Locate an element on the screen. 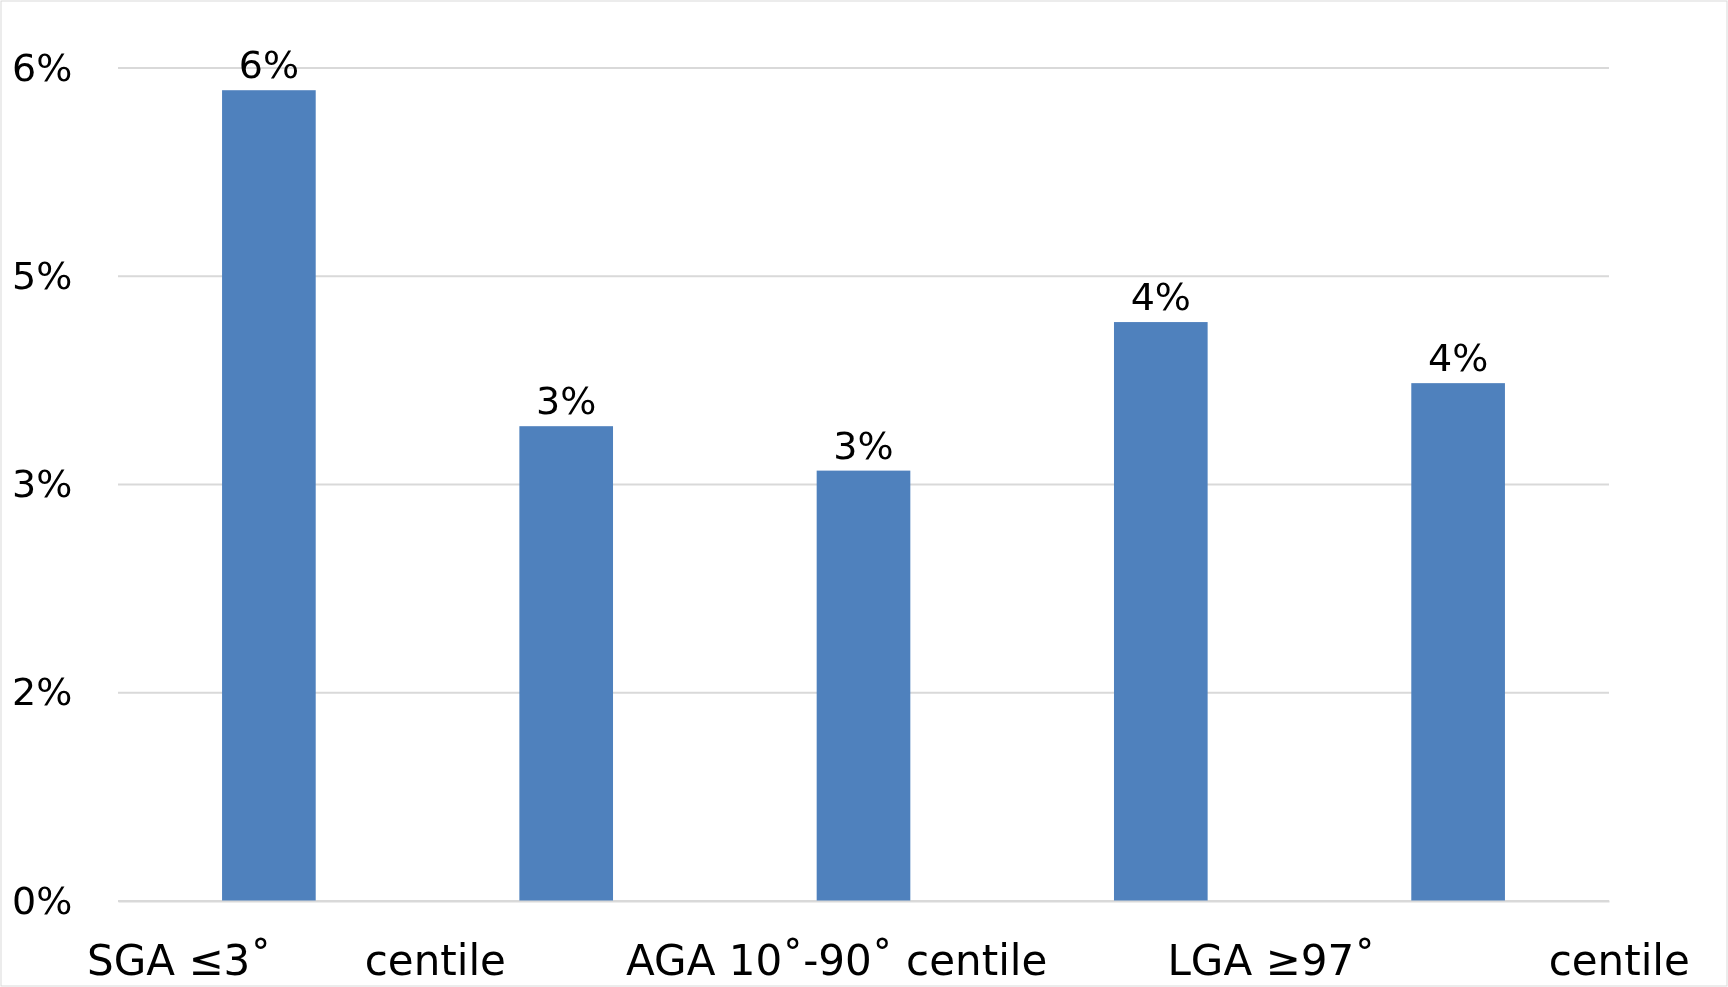 The width and height of the screenshot is (1728, 987). y-tick-label: 6% is located at coordinates (42, 67).